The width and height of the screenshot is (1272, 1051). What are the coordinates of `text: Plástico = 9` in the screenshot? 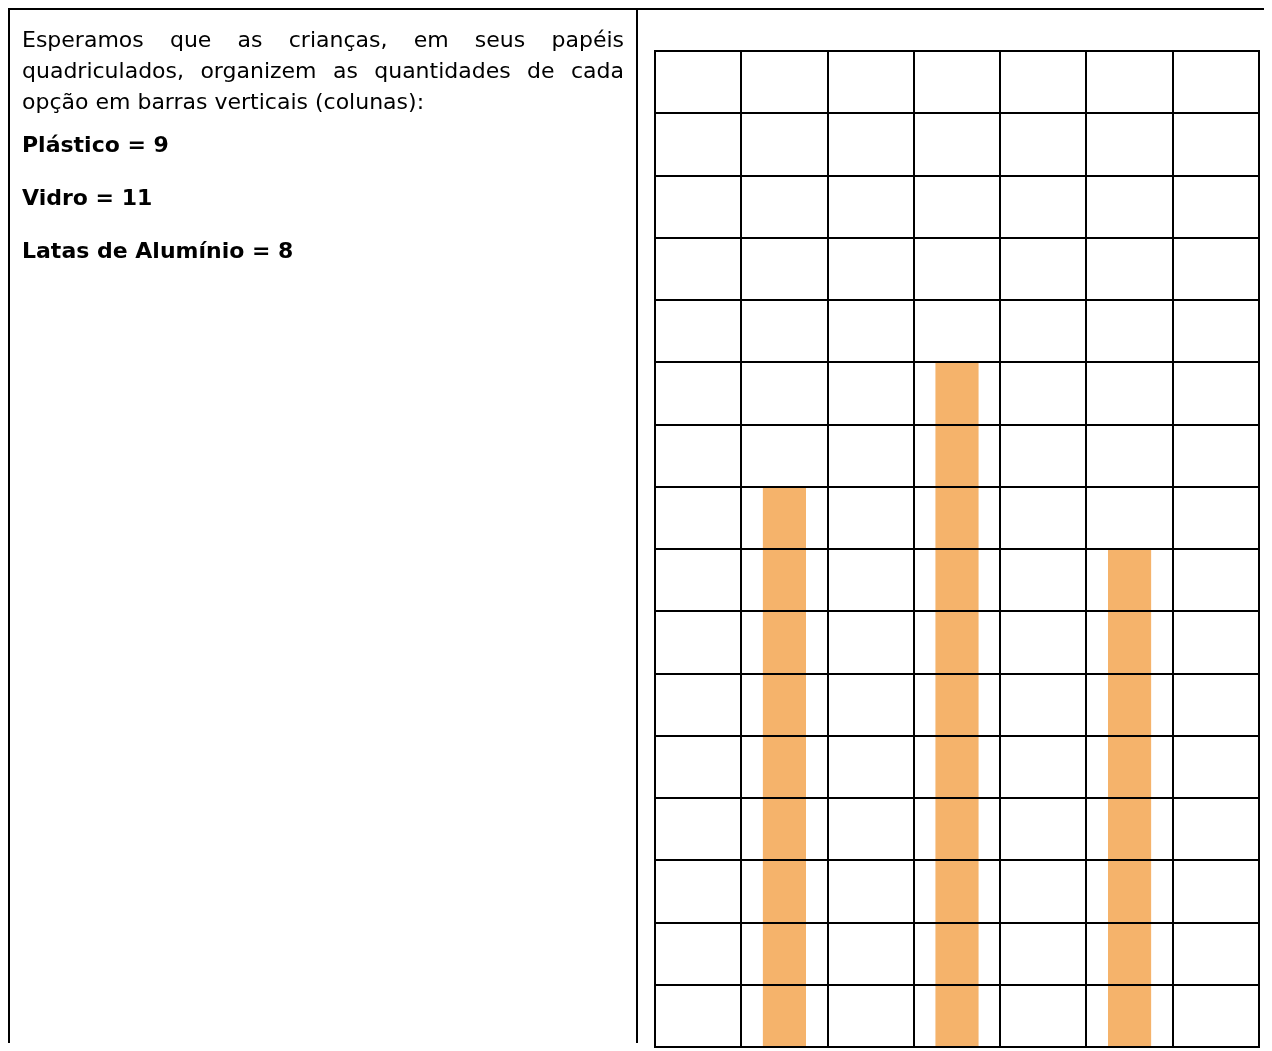 It's located at (96, 145).